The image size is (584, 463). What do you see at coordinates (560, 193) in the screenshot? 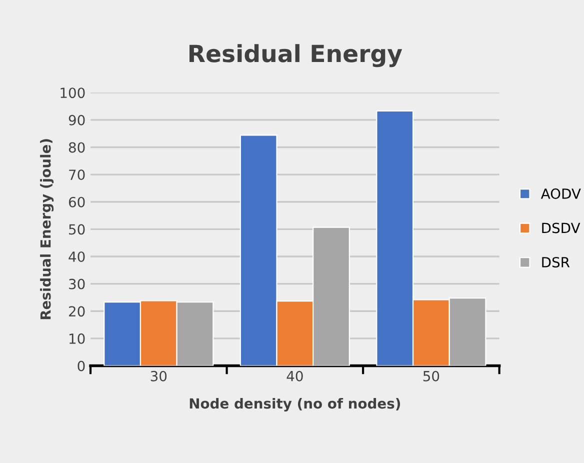
I see `legend-label: AODV` at bounding box center [560, 193].